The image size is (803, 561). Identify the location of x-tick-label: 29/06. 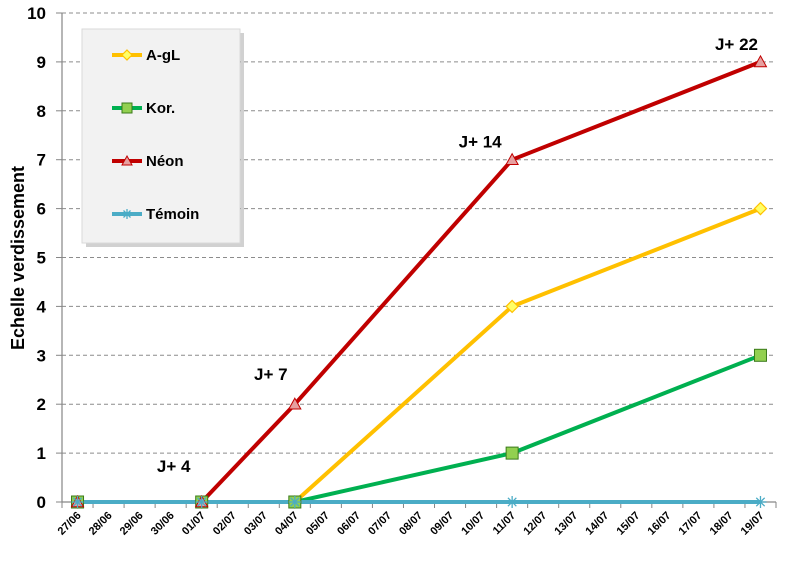
(132, 524).